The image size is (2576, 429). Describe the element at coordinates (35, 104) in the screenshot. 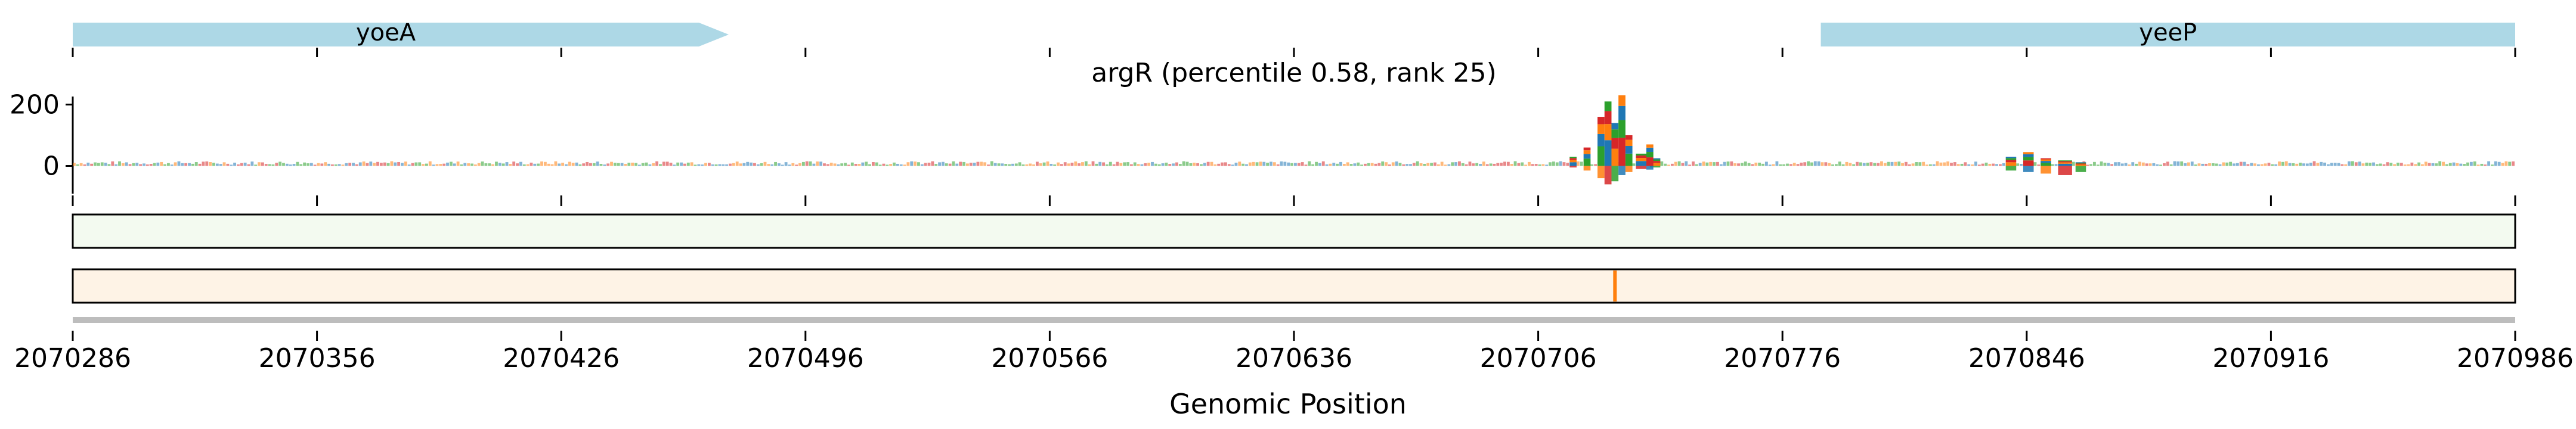

I see `logo-y-tick-label: 200` at that location.